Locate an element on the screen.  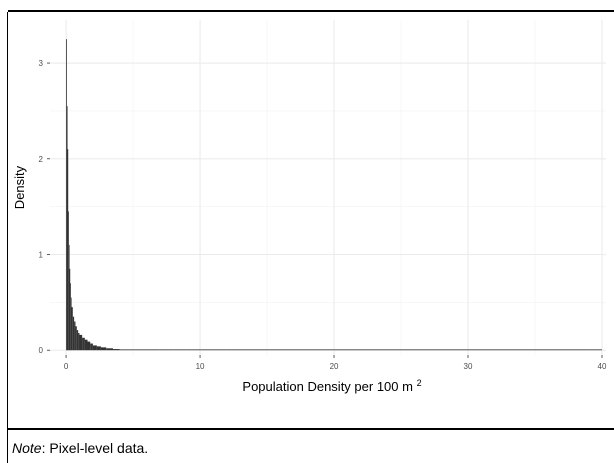
y-tick-label: 2 is located at coordinates (41, 159).